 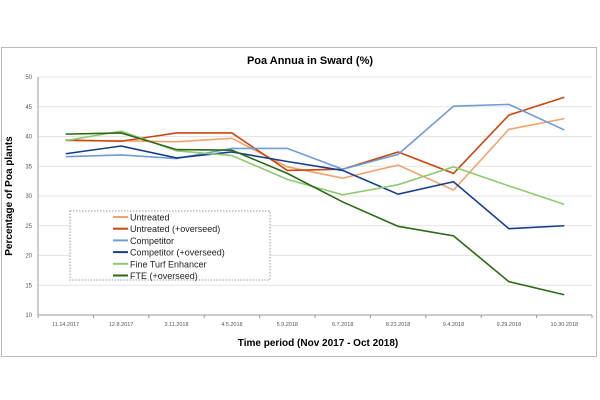 What do you see at coordinates (565, 325) in the screenshot?
I see `x-tick-label: 10.30.2018` at bounding box center [565, 325].